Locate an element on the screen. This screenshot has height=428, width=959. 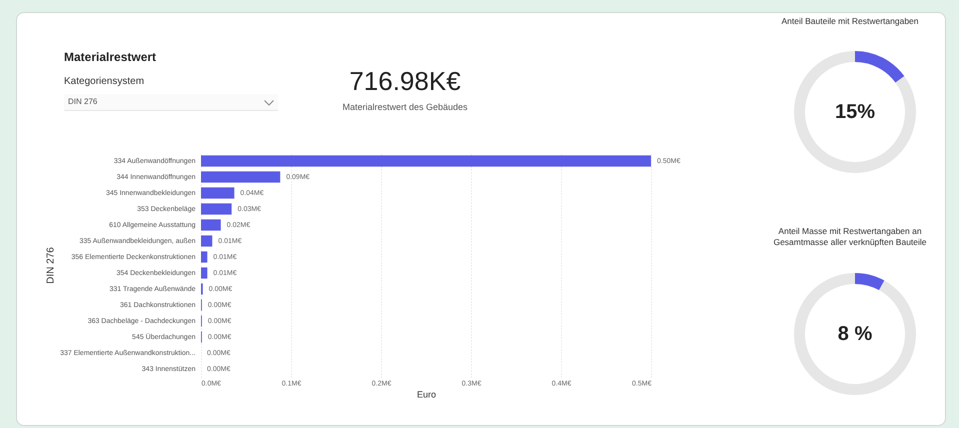
y-axis-title: DIN 276 is located at coordinates (51, 265).